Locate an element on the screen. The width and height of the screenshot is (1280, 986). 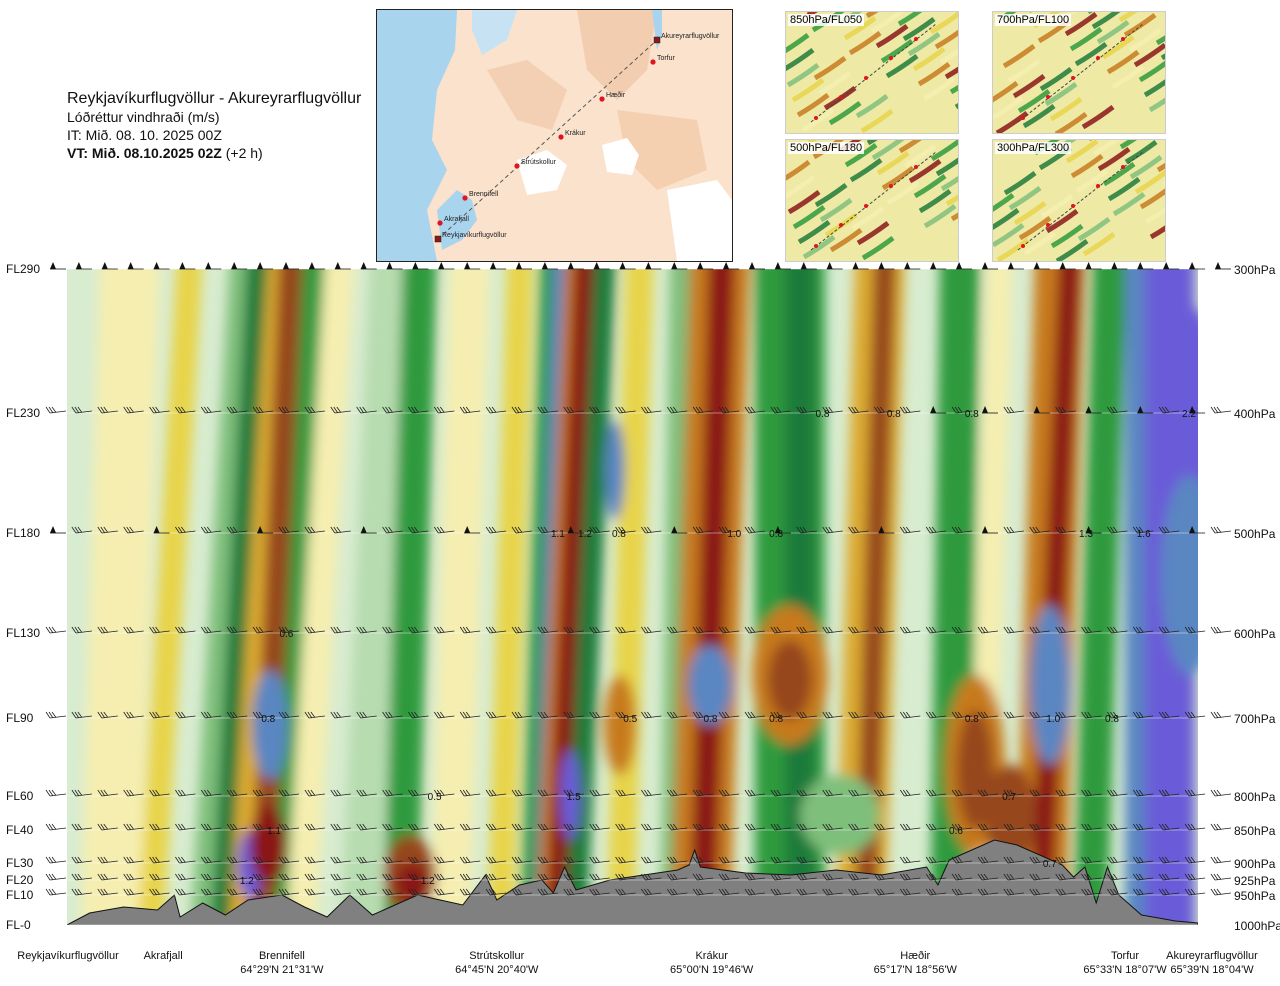
map-waypoint-marker is located at coordinates (561, 137).